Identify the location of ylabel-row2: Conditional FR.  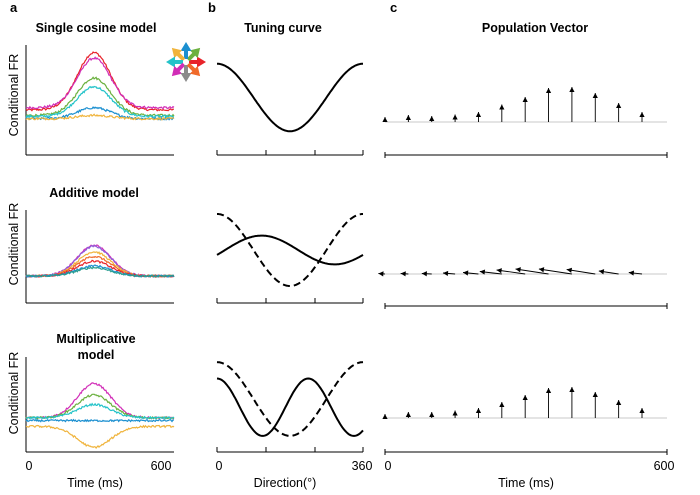
(14, 244).